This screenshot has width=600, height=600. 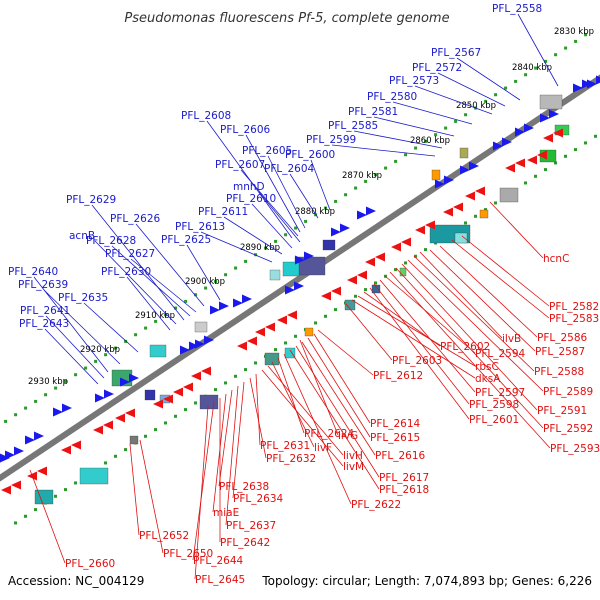 What do you see at coordinates (155, 316) in the screenshot?
I see `kbp-tick-label: 2910 kbp` at bounding box center [155, 316].